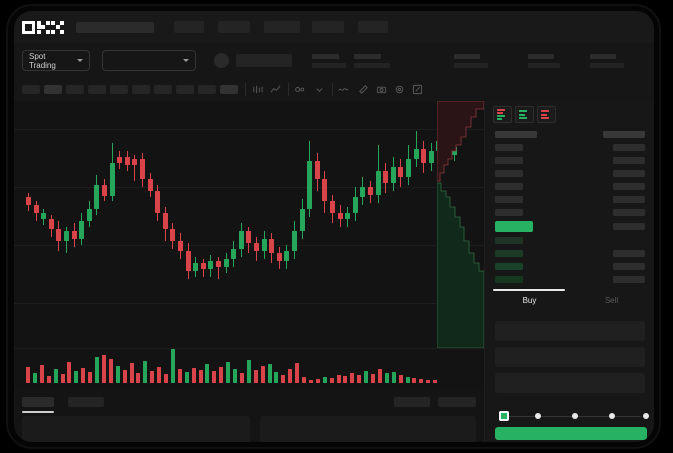 The image size is (673, 453). What do you see at coordinates (571, 416) in the screenshot?
I see `amount-slider` at bounding box center [571, 416].